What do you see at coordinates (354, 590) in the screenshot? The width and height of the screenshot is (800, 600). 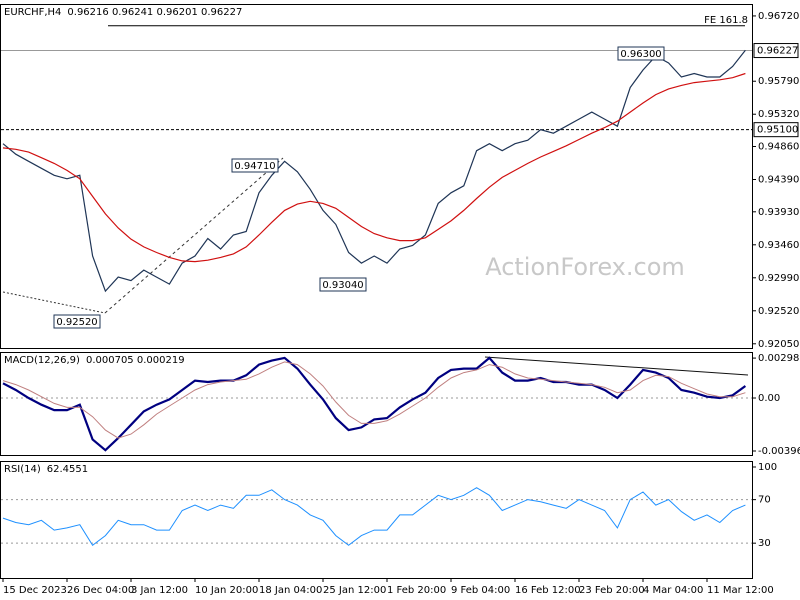 I see `x-tick-label: 25 Jan 12:00` at bounding box center [354, 590].